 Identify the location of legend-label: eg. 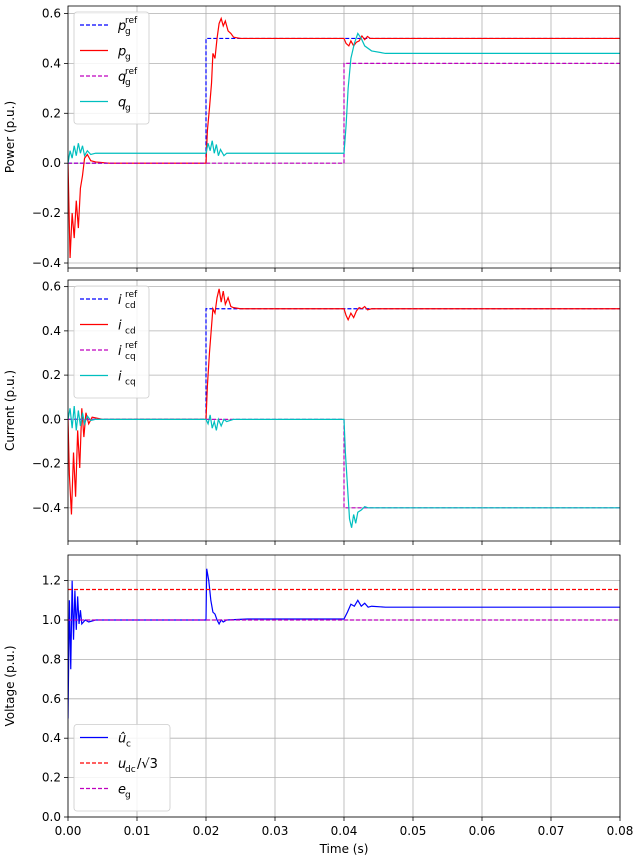
(124, 792).